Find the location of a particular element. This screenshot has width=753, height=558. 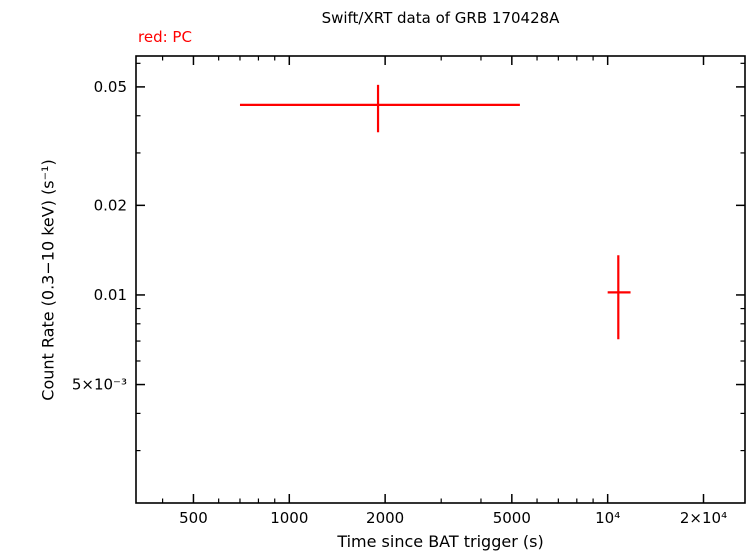

tick-label: 0.02 is located at coordinates (110, 205).